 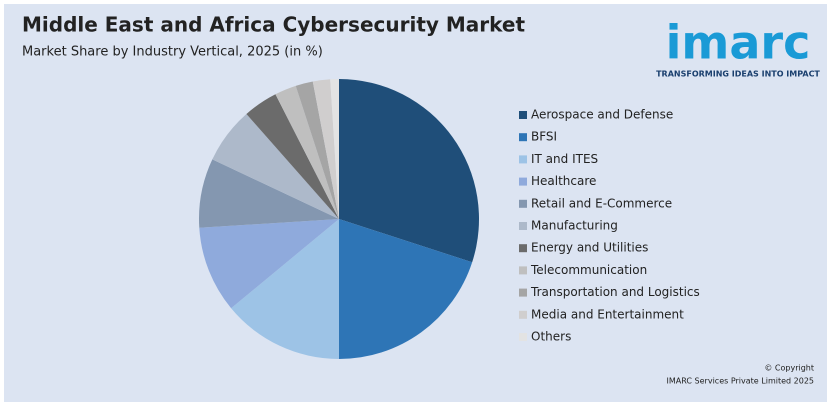 I want to click on legend-label: Media and Entertainment, so click(x=607, y=314).